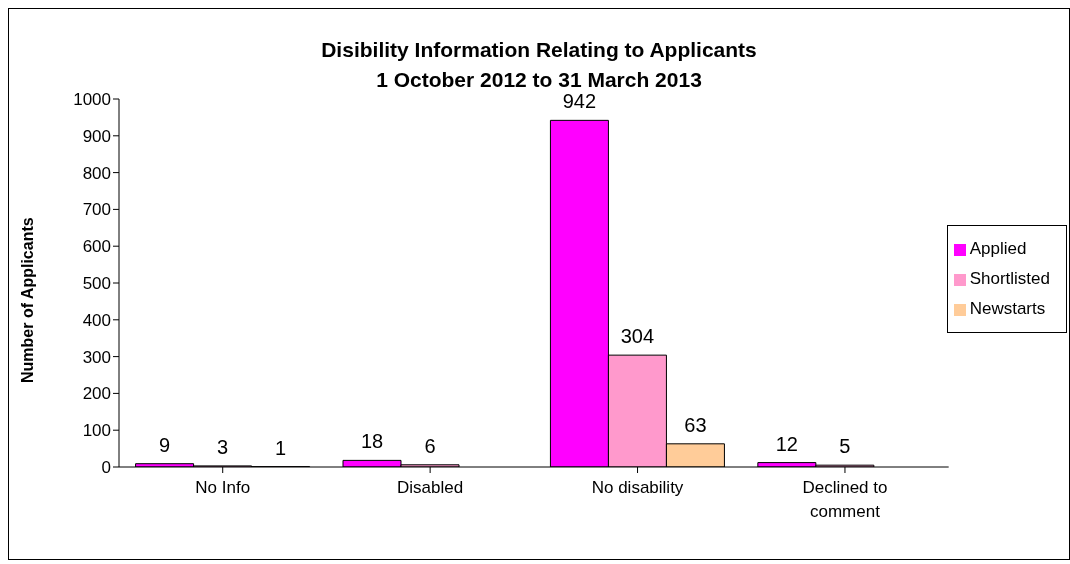 This screenshot has height=564, width=1070. Describe the element at coordinates (430, 445) in the screenshot. I see `data-label: 6` at that location.